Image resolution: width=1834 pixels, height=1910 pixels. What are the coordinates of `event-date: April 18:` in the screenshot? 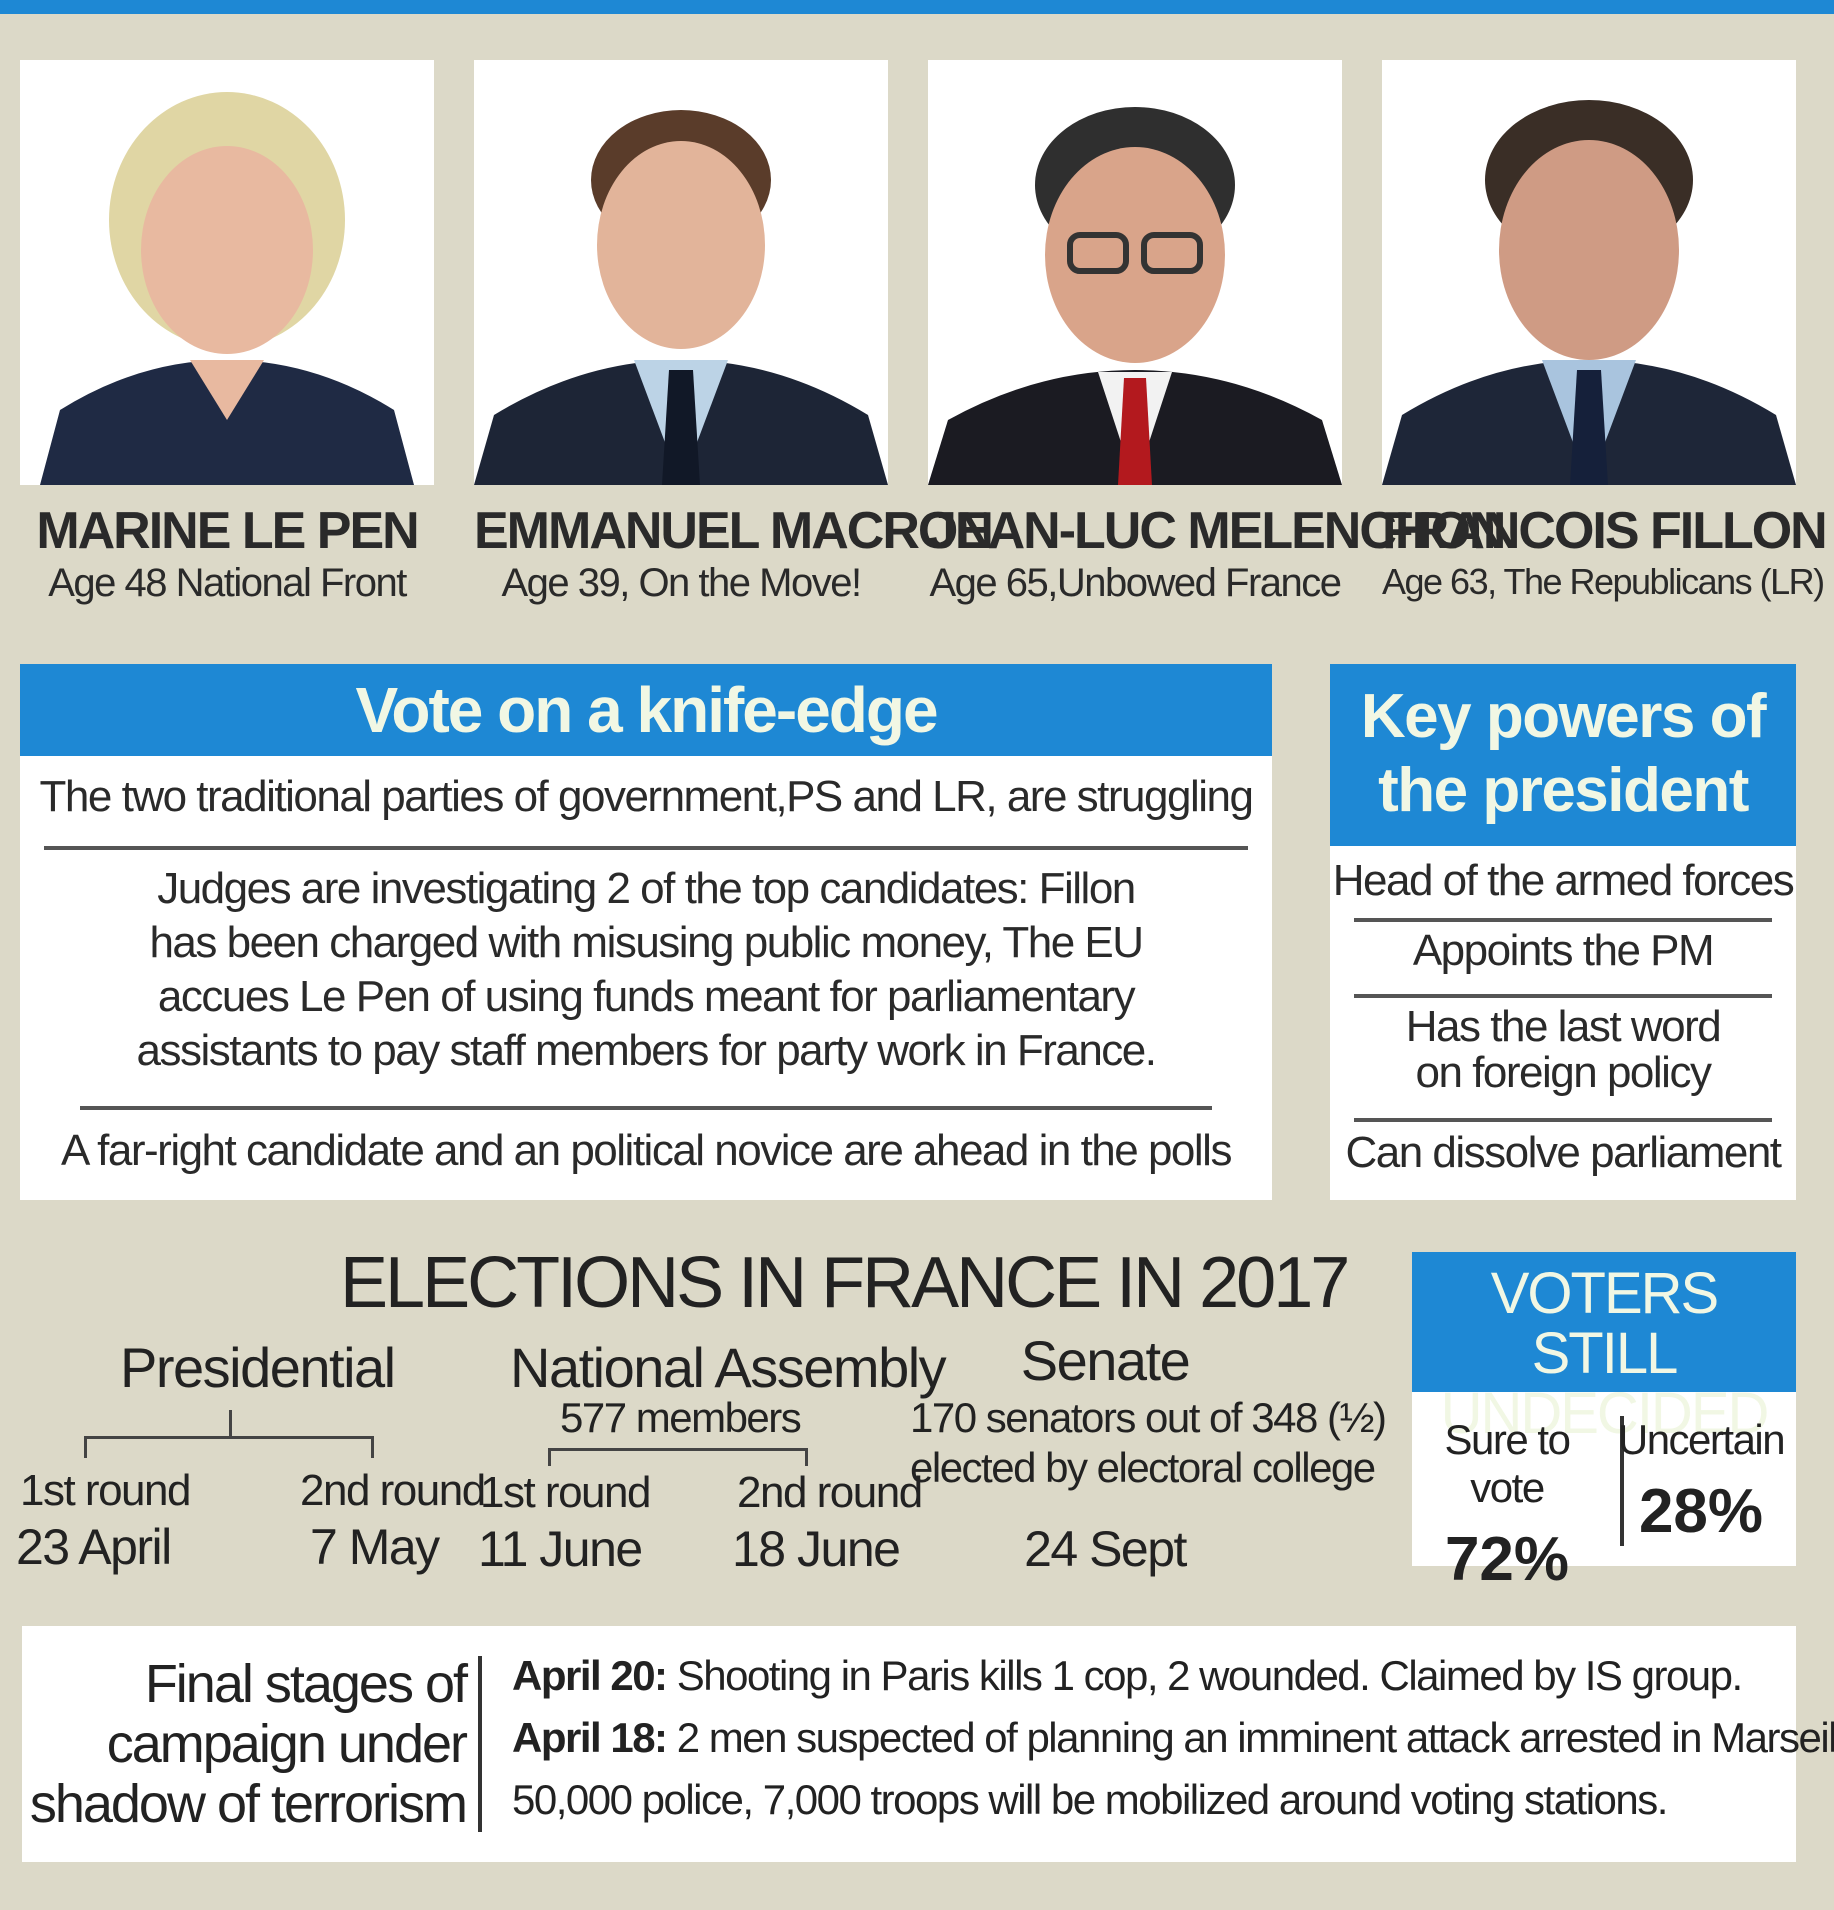 It's located at (590, 1737).